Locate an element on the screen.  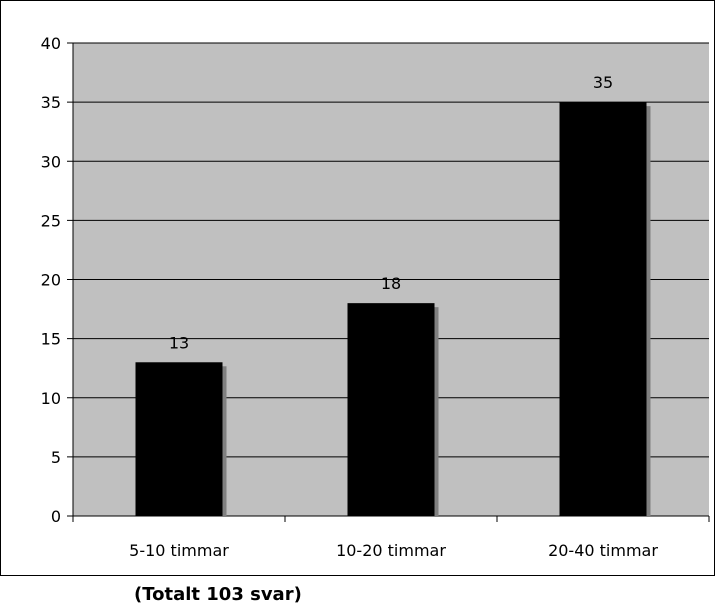
x-tick-label: 5-10 timmar is located at coordinates (179, 550).